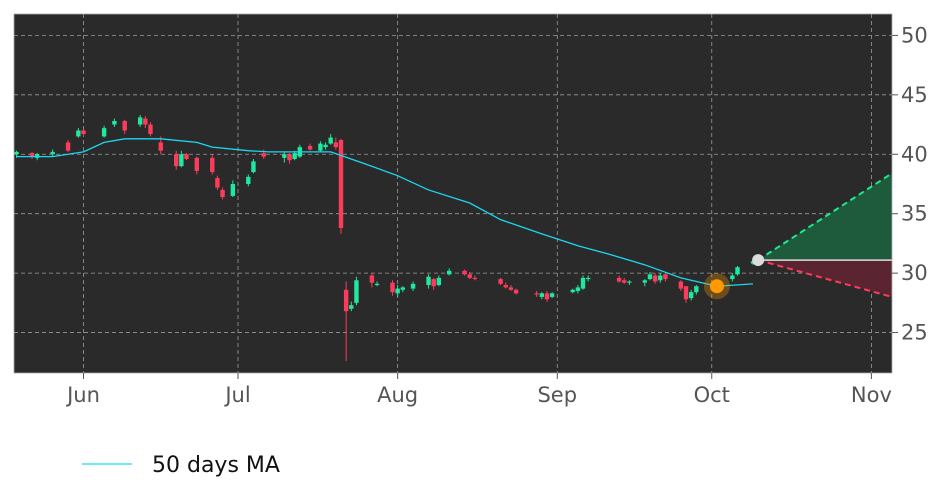  I want to click on legend-label: 50 days MA, so click(216, 465).